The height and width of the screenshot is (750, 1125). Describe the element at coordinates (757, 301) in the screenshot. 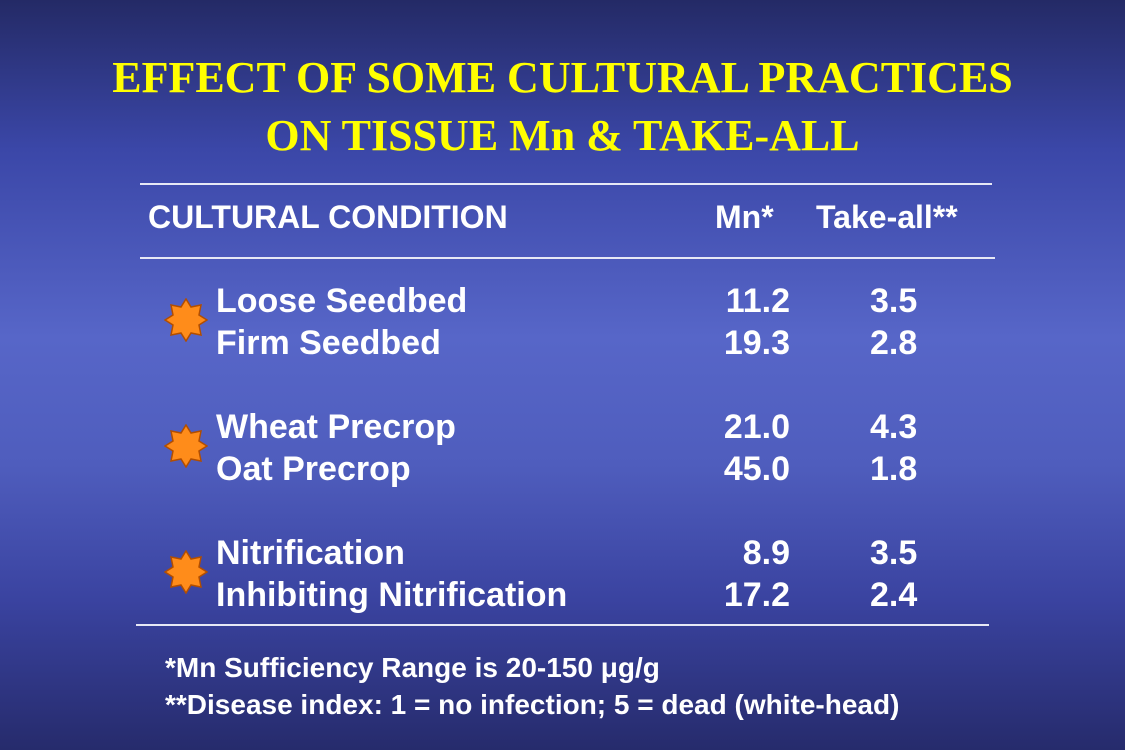

I see `mn-value: 11.2` at that location.